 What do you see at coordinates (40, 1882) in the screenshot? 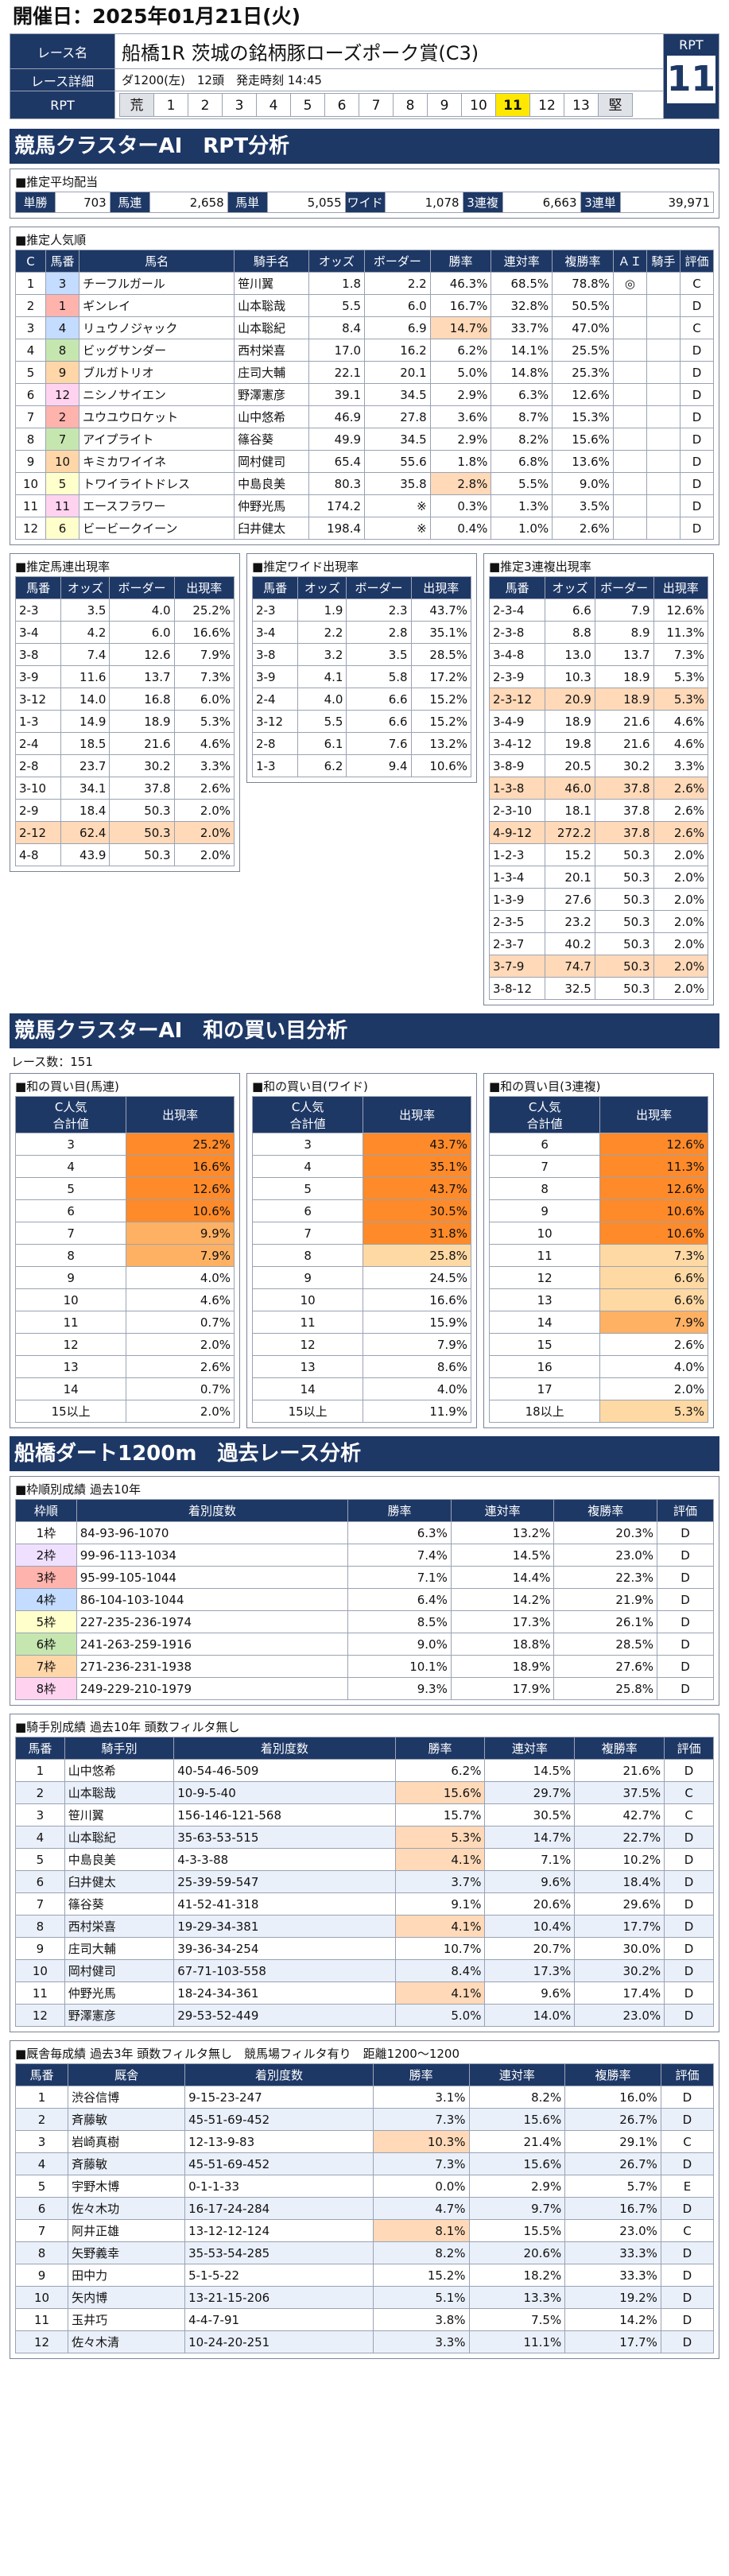
I see `jockey-cell: 6` at bounding box center [40, 1882].